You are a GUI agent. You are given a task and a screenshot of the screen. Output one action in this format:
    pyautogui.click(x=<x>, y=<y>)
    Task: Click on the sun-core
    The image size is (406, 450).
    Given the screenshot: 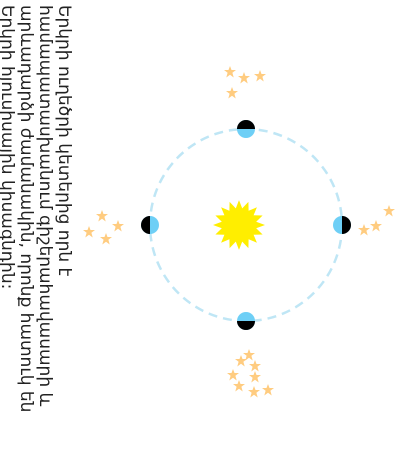 What is the action you would take?
    pyautogui.click(x=239, y=225)
    